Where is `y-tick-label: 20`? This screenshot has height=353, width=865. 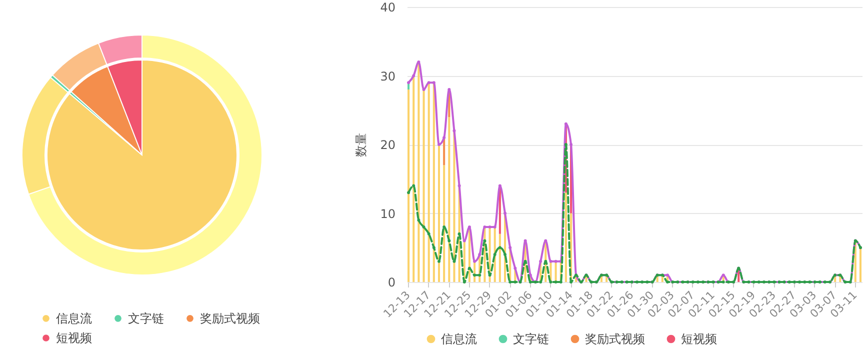 y-tick-label: 20 is located at coordinates (388, 145).